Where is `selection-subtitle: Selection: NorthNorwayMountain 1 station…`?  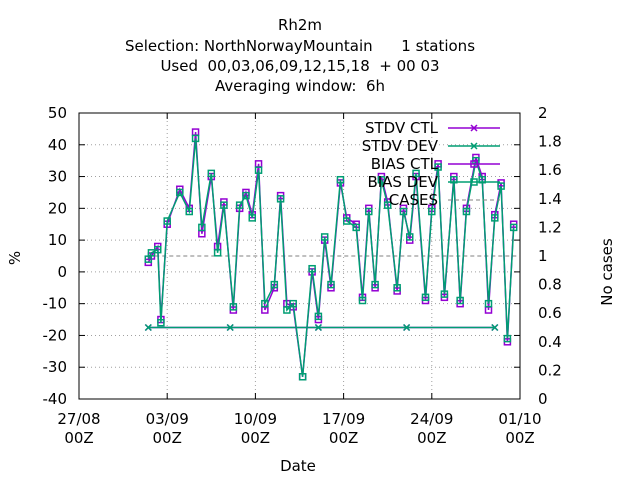 selection-subtitle: Selection: NorthNorwayMountain 1 station… is located at coordinates (300, 46).